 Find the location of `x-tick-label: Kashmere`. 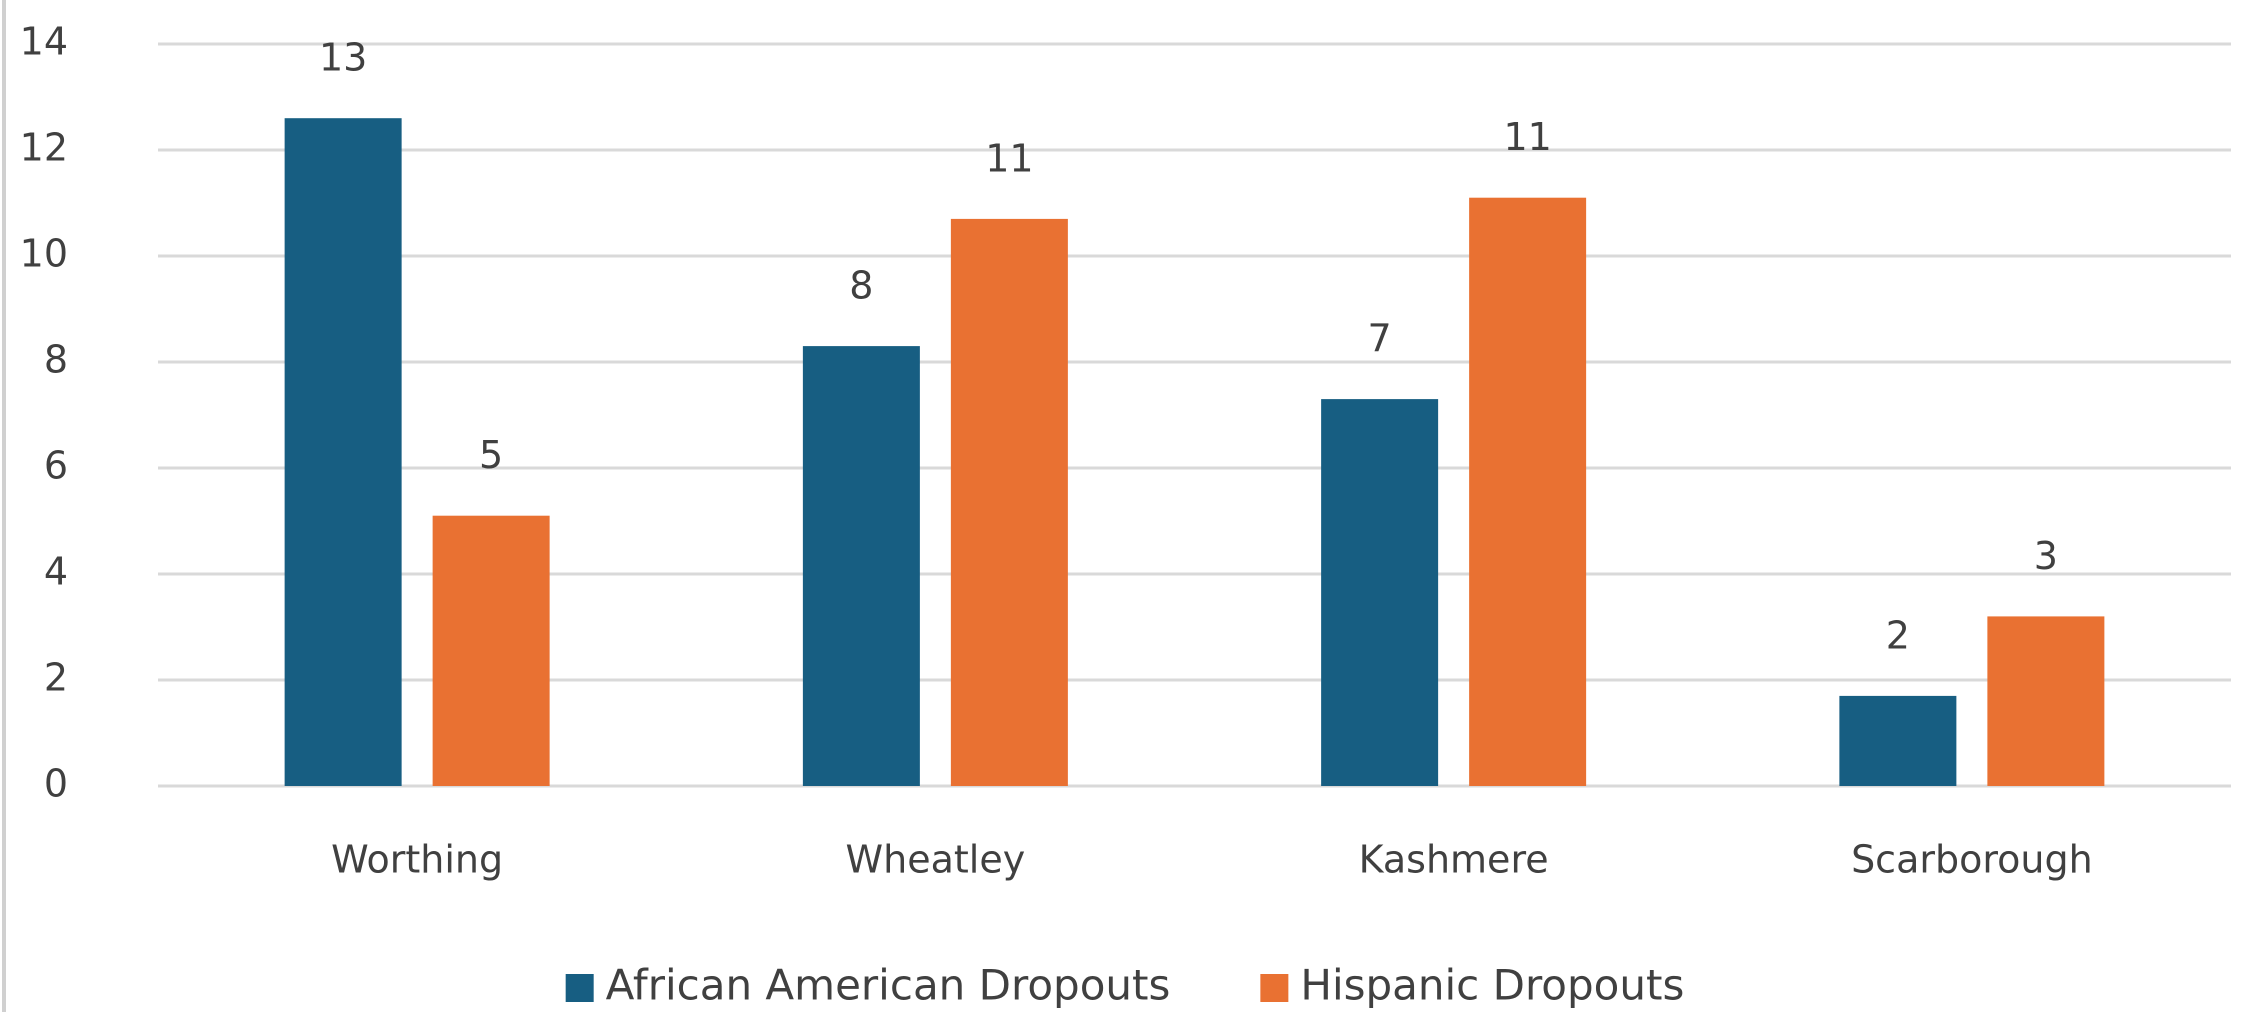

x-tick-label: Kashmere is located at coordinates (1454, 860).